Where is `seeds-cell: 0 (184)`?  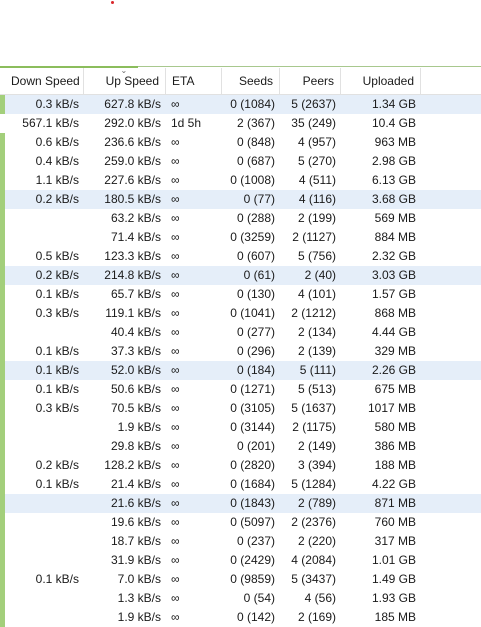 seeds-cell: 0 (184) is located at coordinates (255, 370).